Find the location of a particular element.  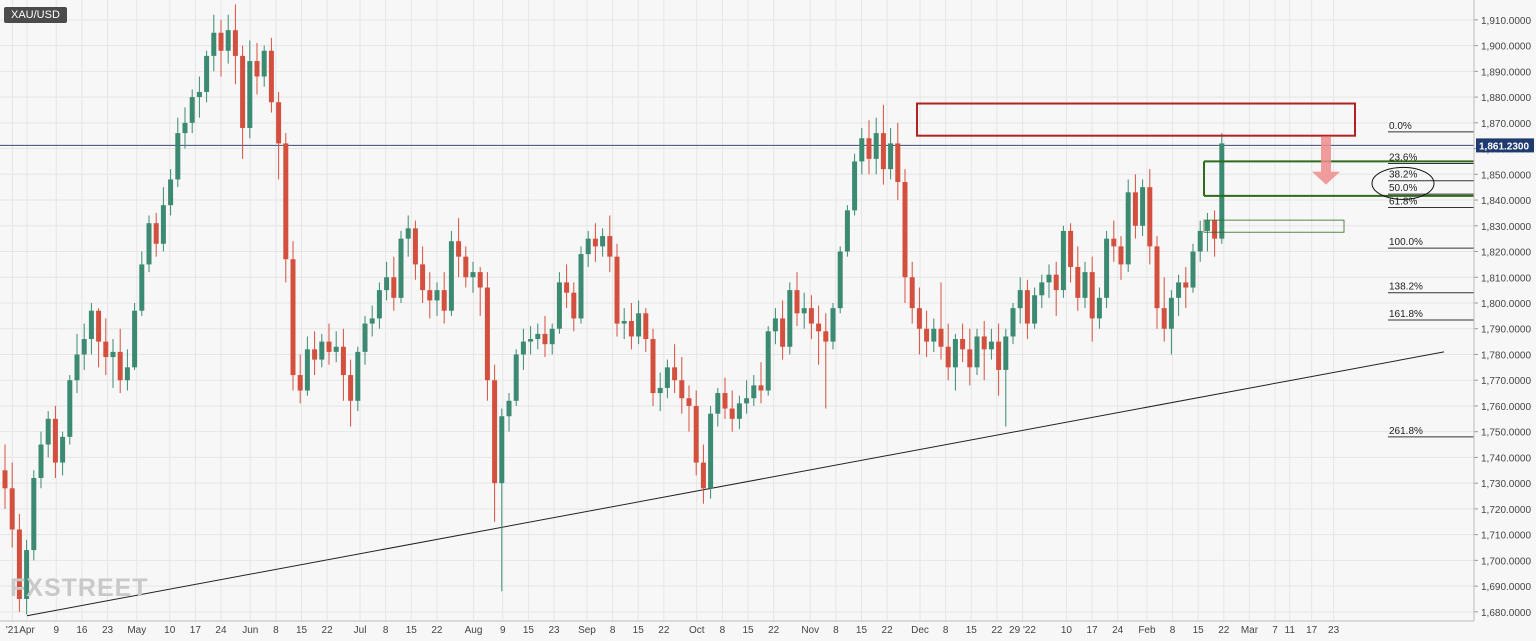

y-tick-label: 1,820.0000 is located at coordinates (1506, 253).